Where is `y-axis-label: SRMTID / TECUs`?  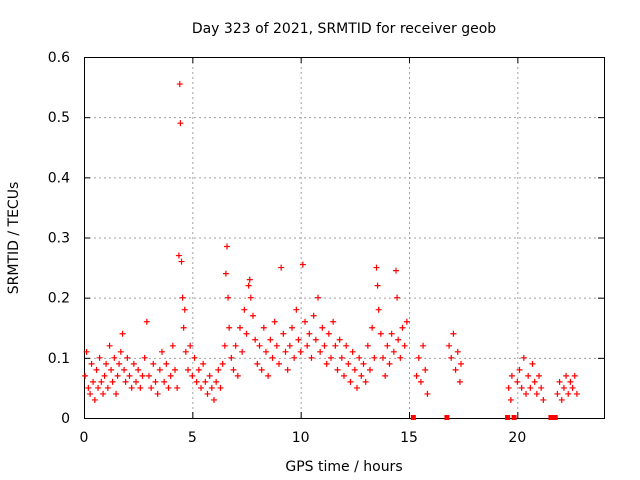 y-axis-label: SRMTID / TECUs is located at coordinates (14, 238).